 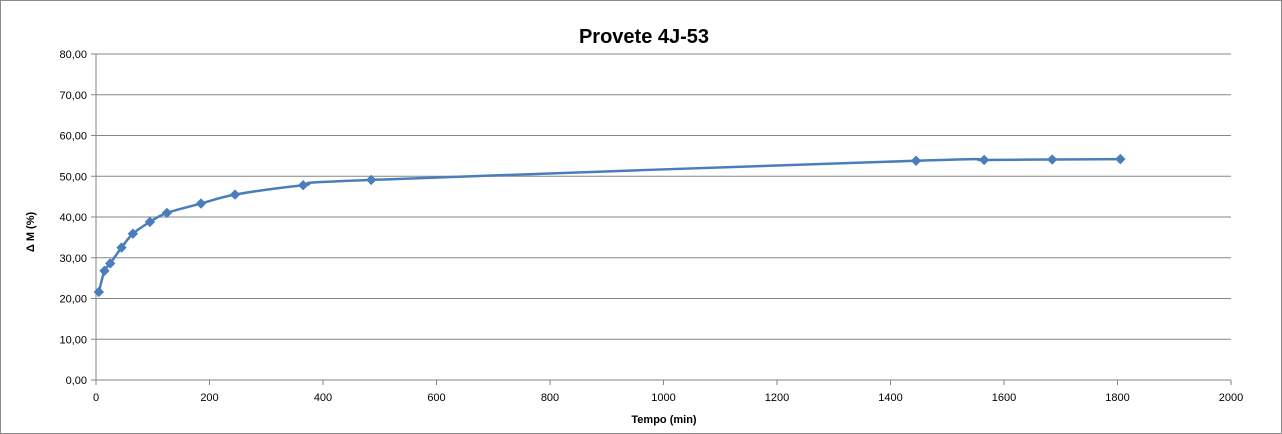 What do you see at coordinates (73, 55) in the screenshot?
I see `y-tick-label: 80,00` at bounding box center [73, 55].